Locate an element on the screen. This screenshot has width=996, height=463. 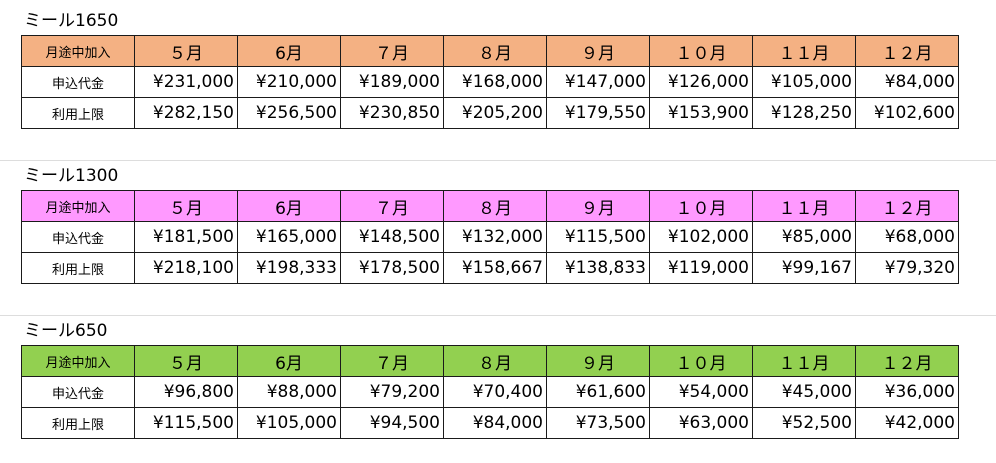
price-cell: ¥231,000 is located at coordinates (186, 82).